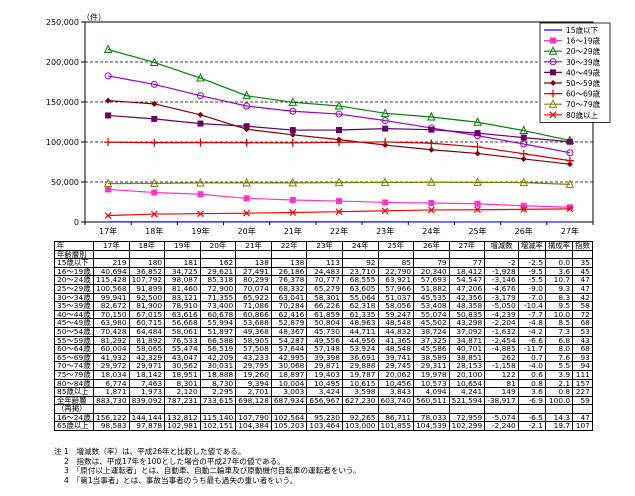 The height and width of the screenshot is (496, 635). Describe the element at coordinates (467, 263) in the screenshot. I see `table-cell: 77` at that location.